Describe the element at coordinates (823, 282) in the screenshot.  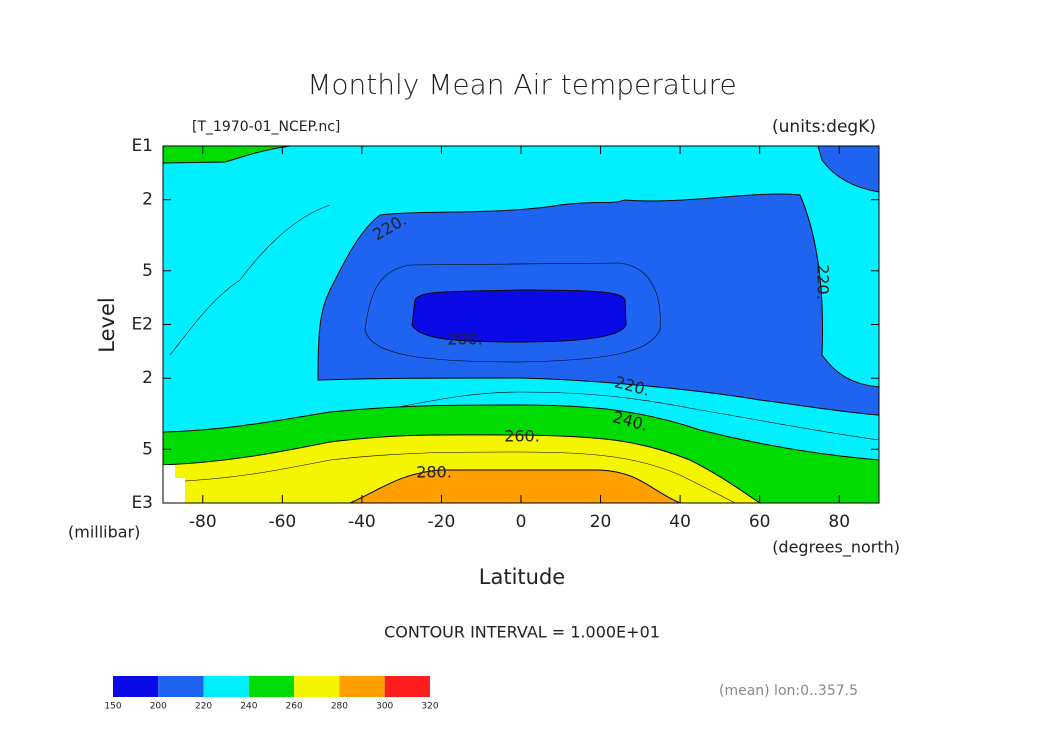
I see `contour-label: 220.` at that location.